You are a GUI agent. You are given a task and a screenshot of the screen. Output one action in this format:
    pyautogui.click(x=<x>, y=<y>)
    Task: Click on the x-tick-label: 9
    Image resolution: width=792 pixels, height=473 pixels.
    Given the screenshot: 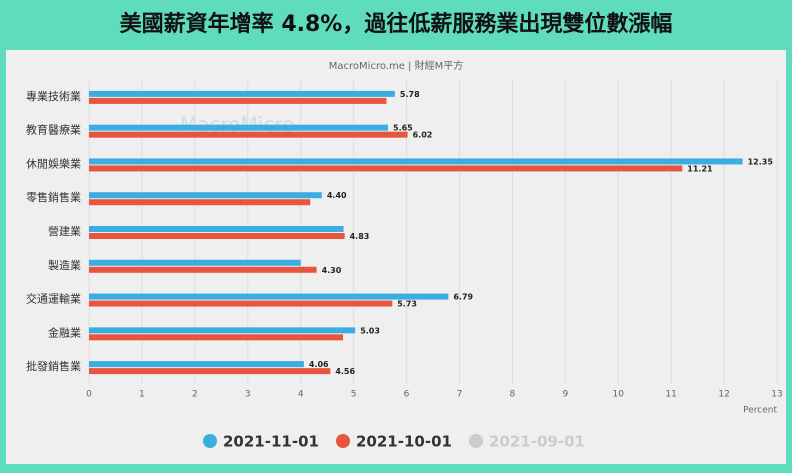 What is the action you would take?
    pyautogui.click(x=565, y=395)
    